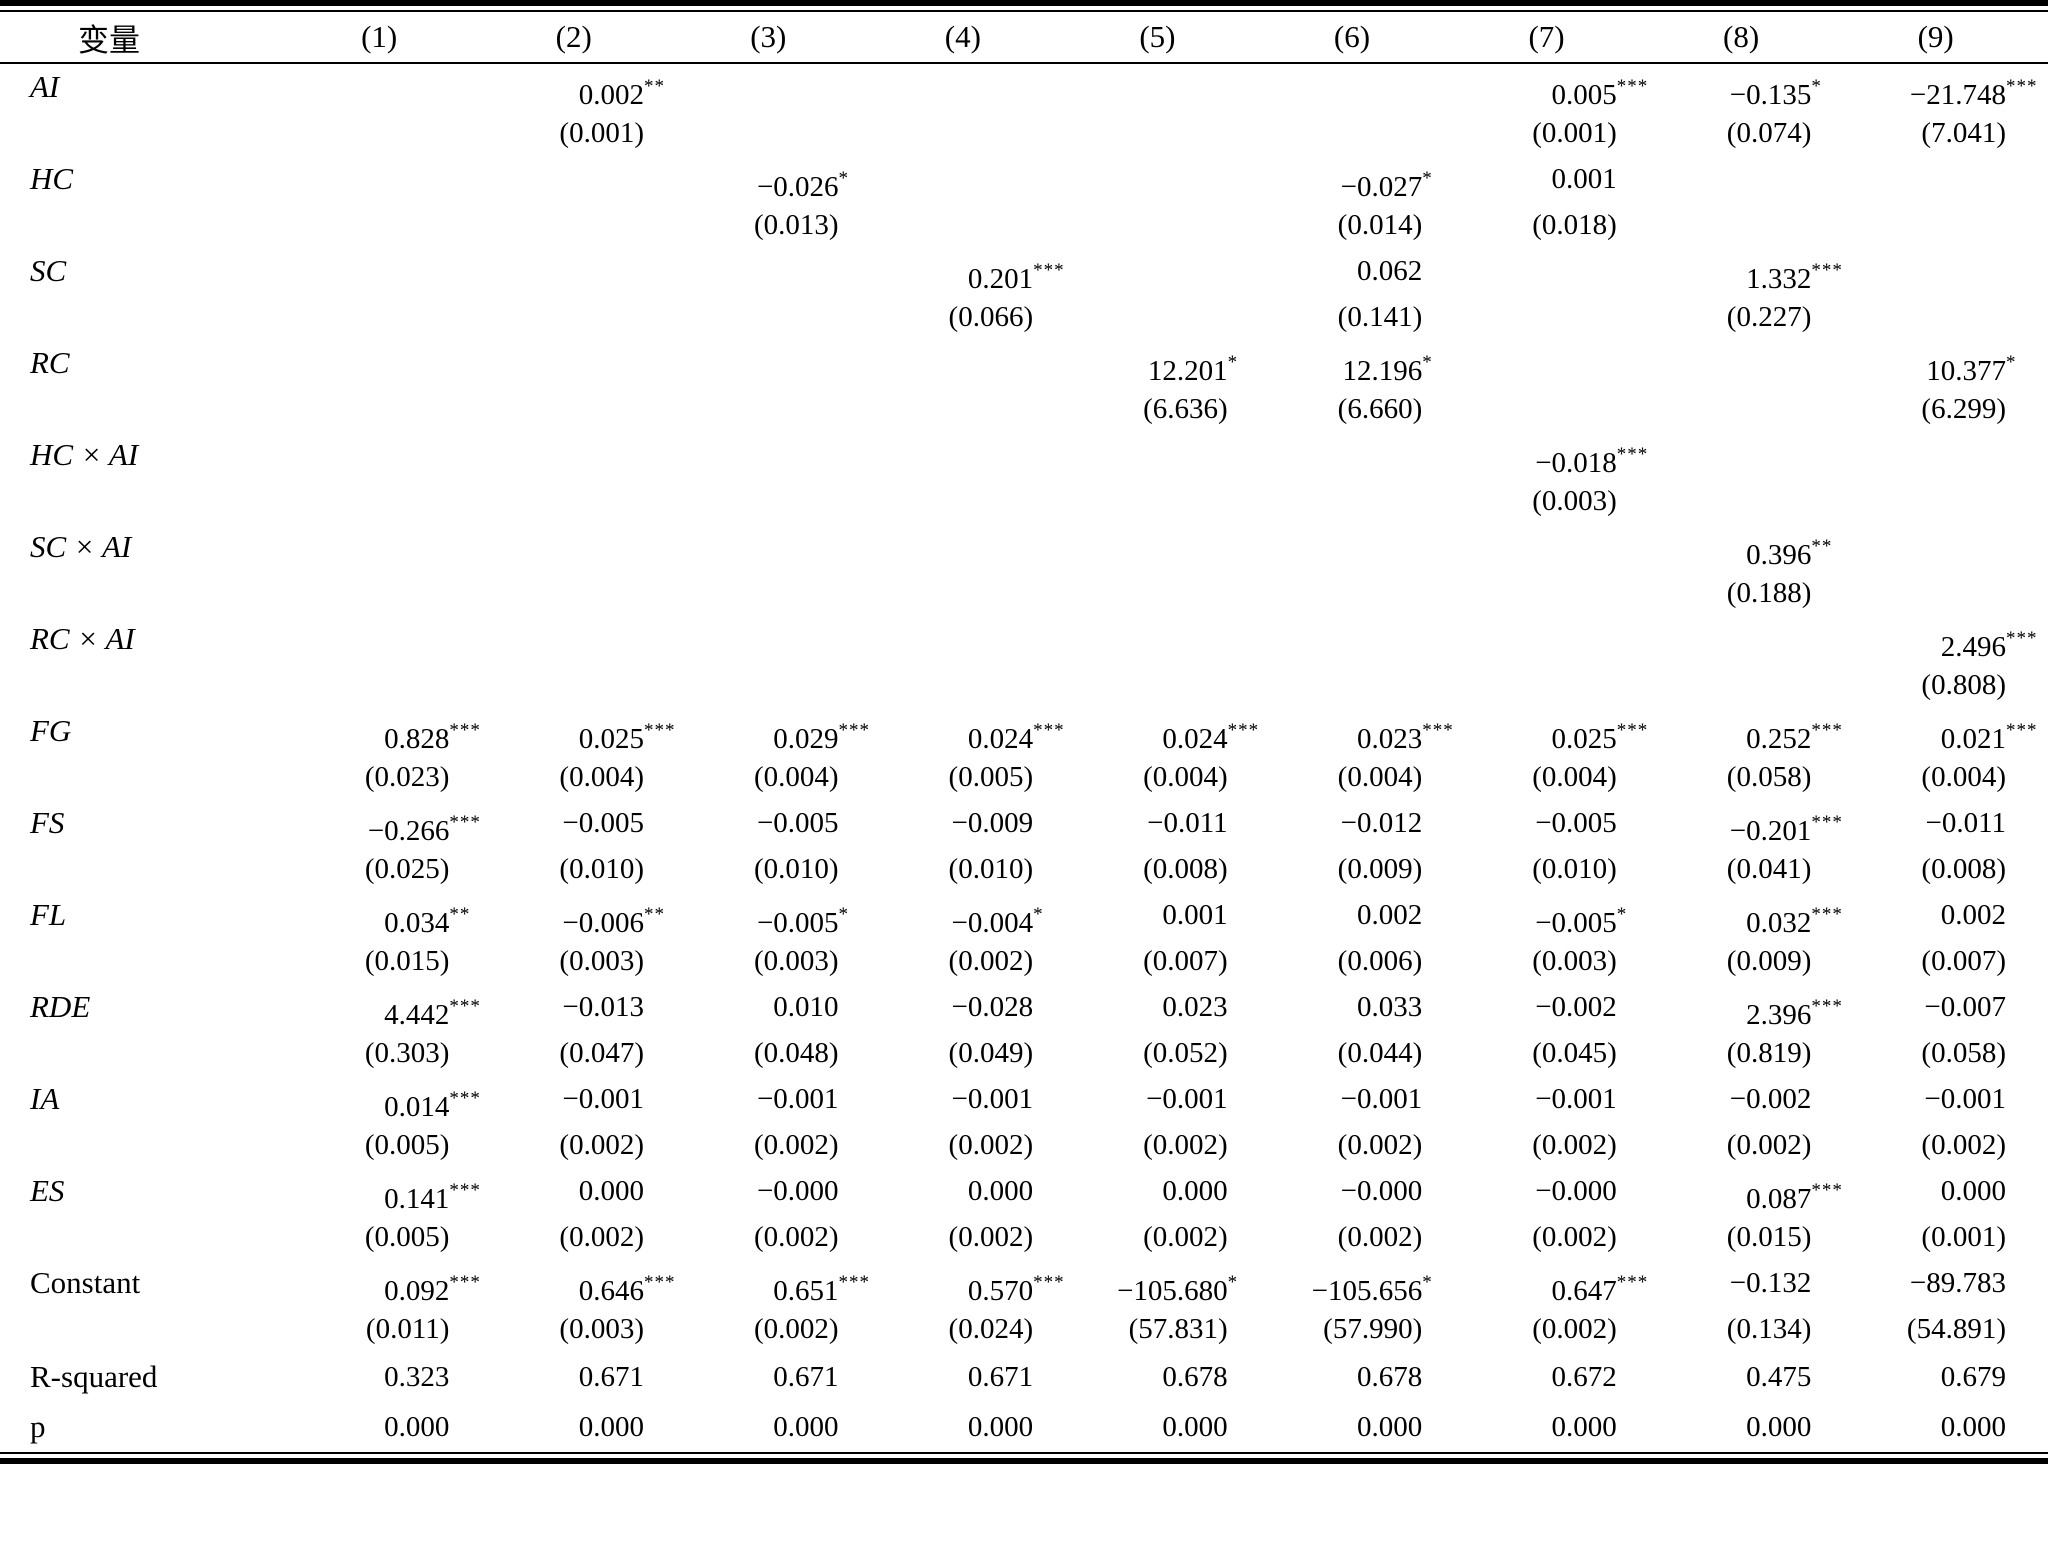  I want to click on coefficient-value: −0.135*, so click(1756, 87).